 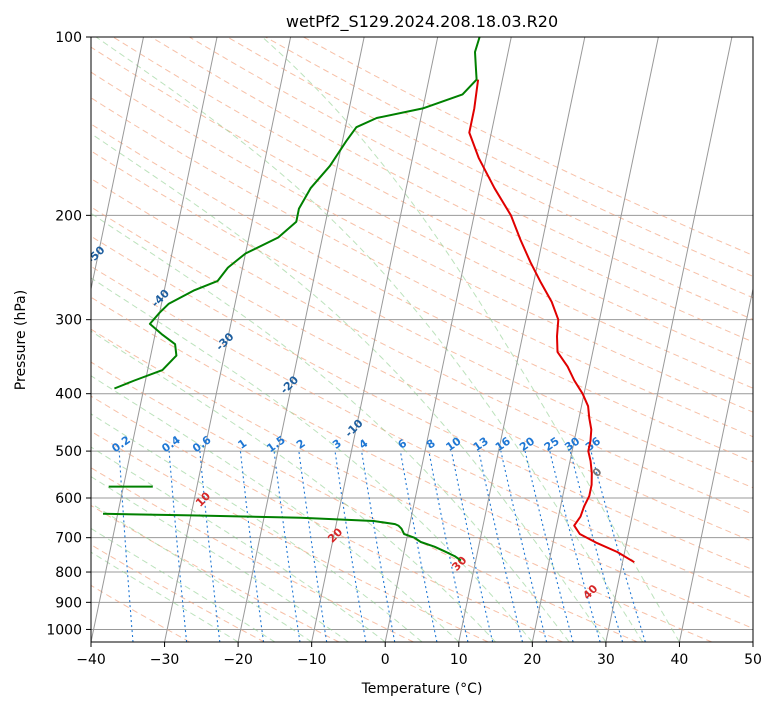 I want to click on y-tick-label: 500, so click(x=68, y=452).